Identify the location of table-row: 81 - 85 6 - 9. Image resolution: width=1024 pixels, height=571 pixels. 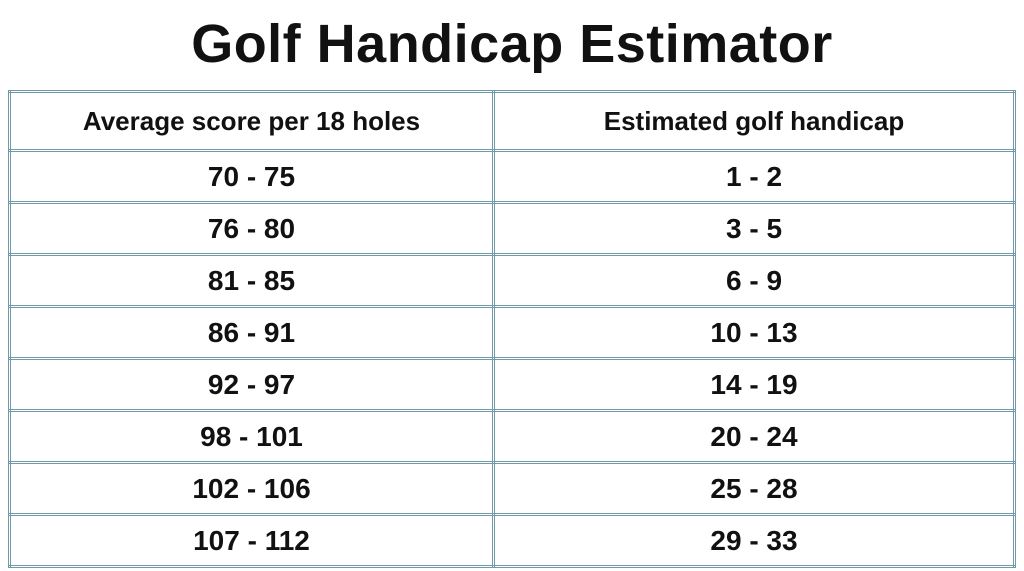
(512, 280).